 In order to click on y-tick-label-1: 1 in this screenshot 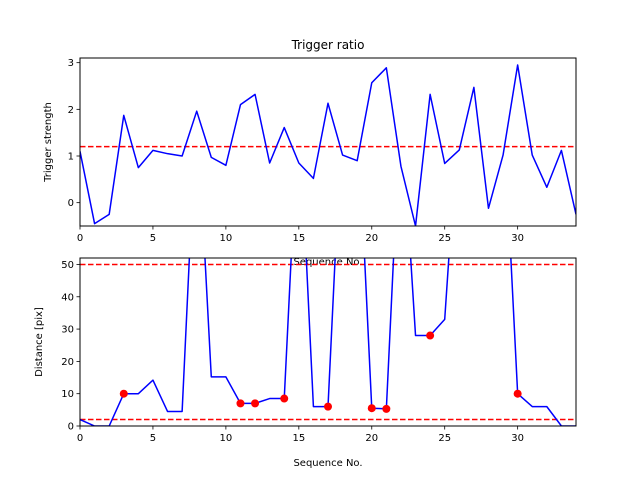, I will do `click(71, 157)`.